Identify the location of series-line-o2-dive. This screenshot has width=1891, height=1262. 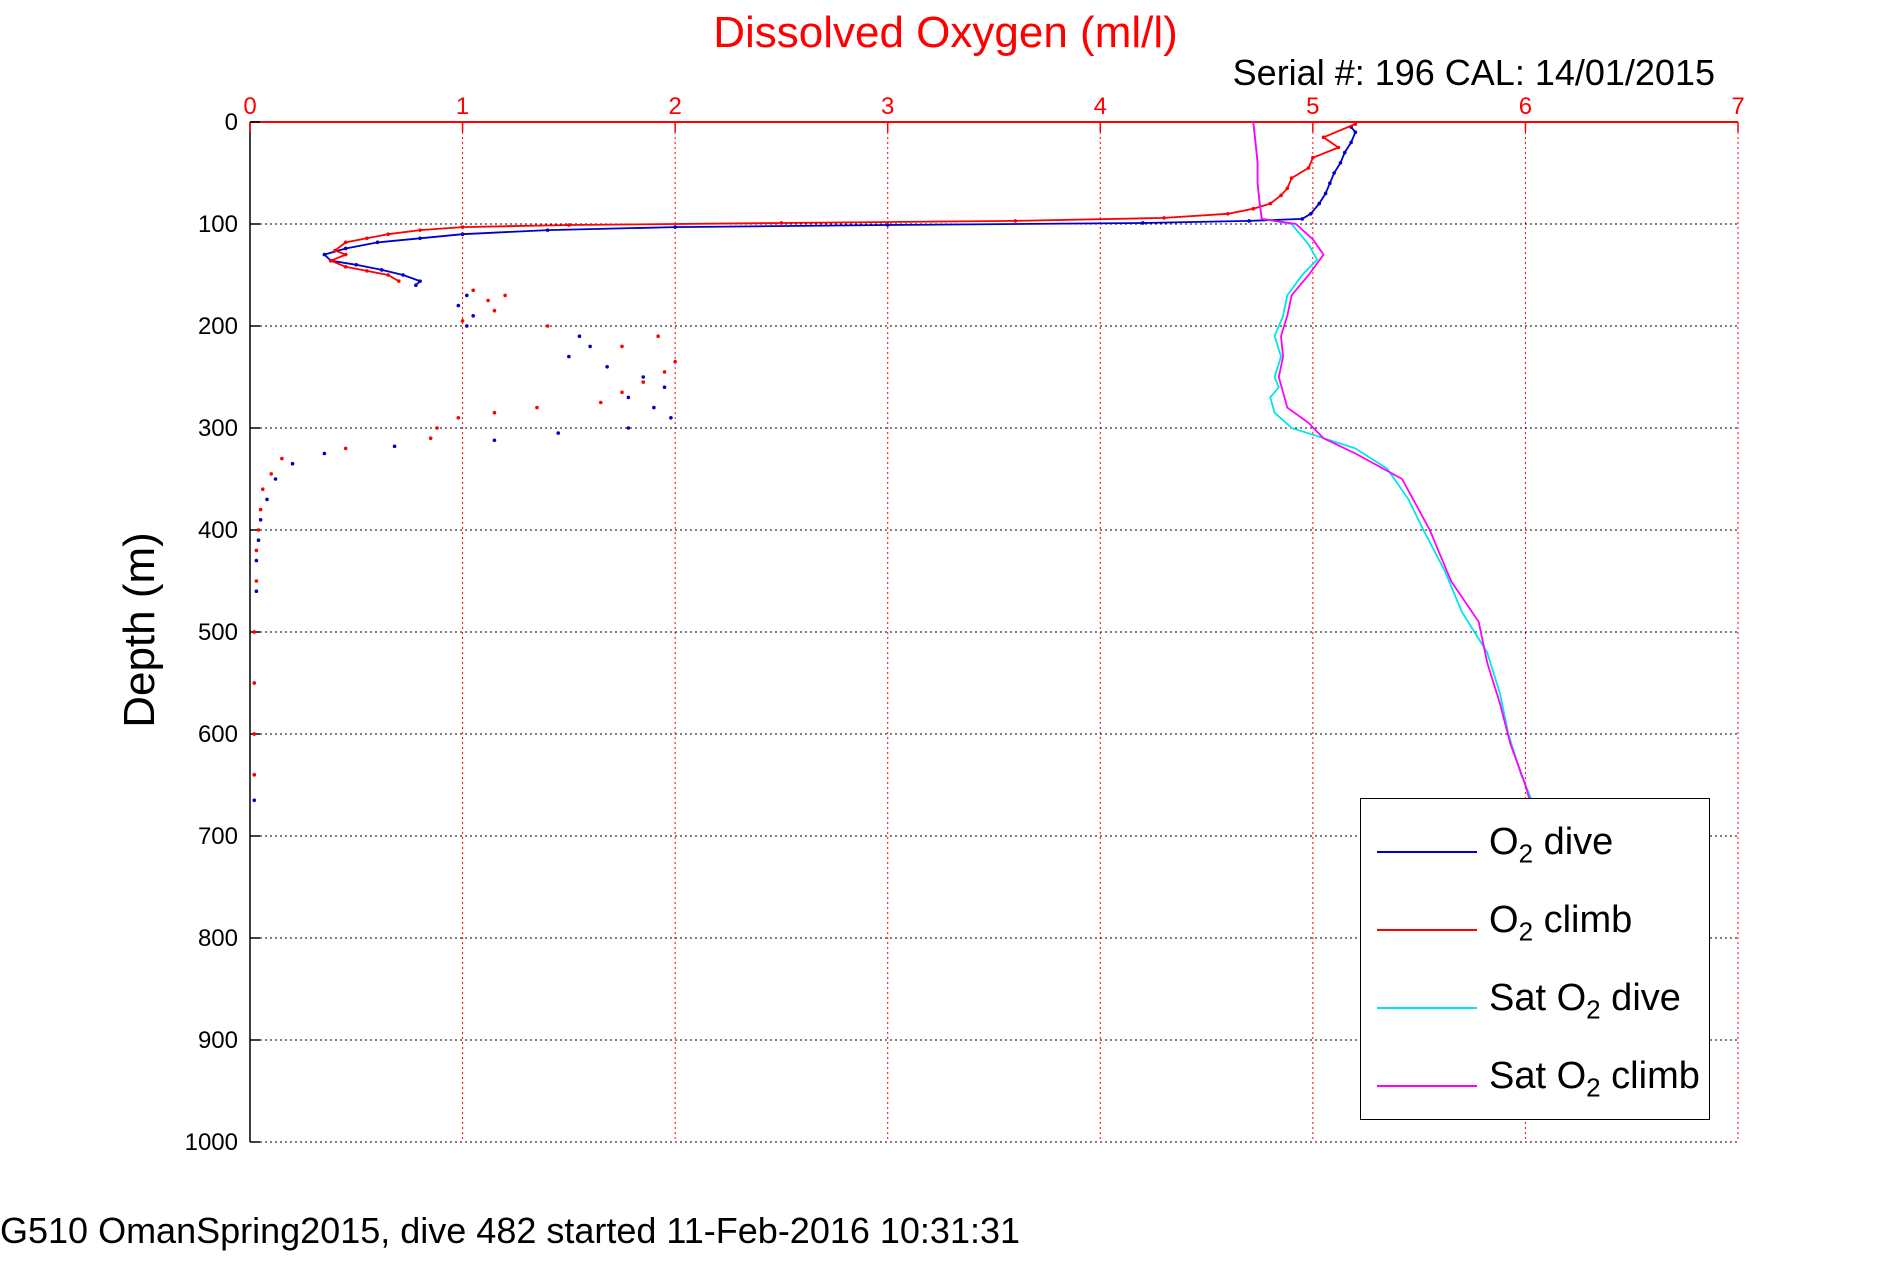
(839, 206).